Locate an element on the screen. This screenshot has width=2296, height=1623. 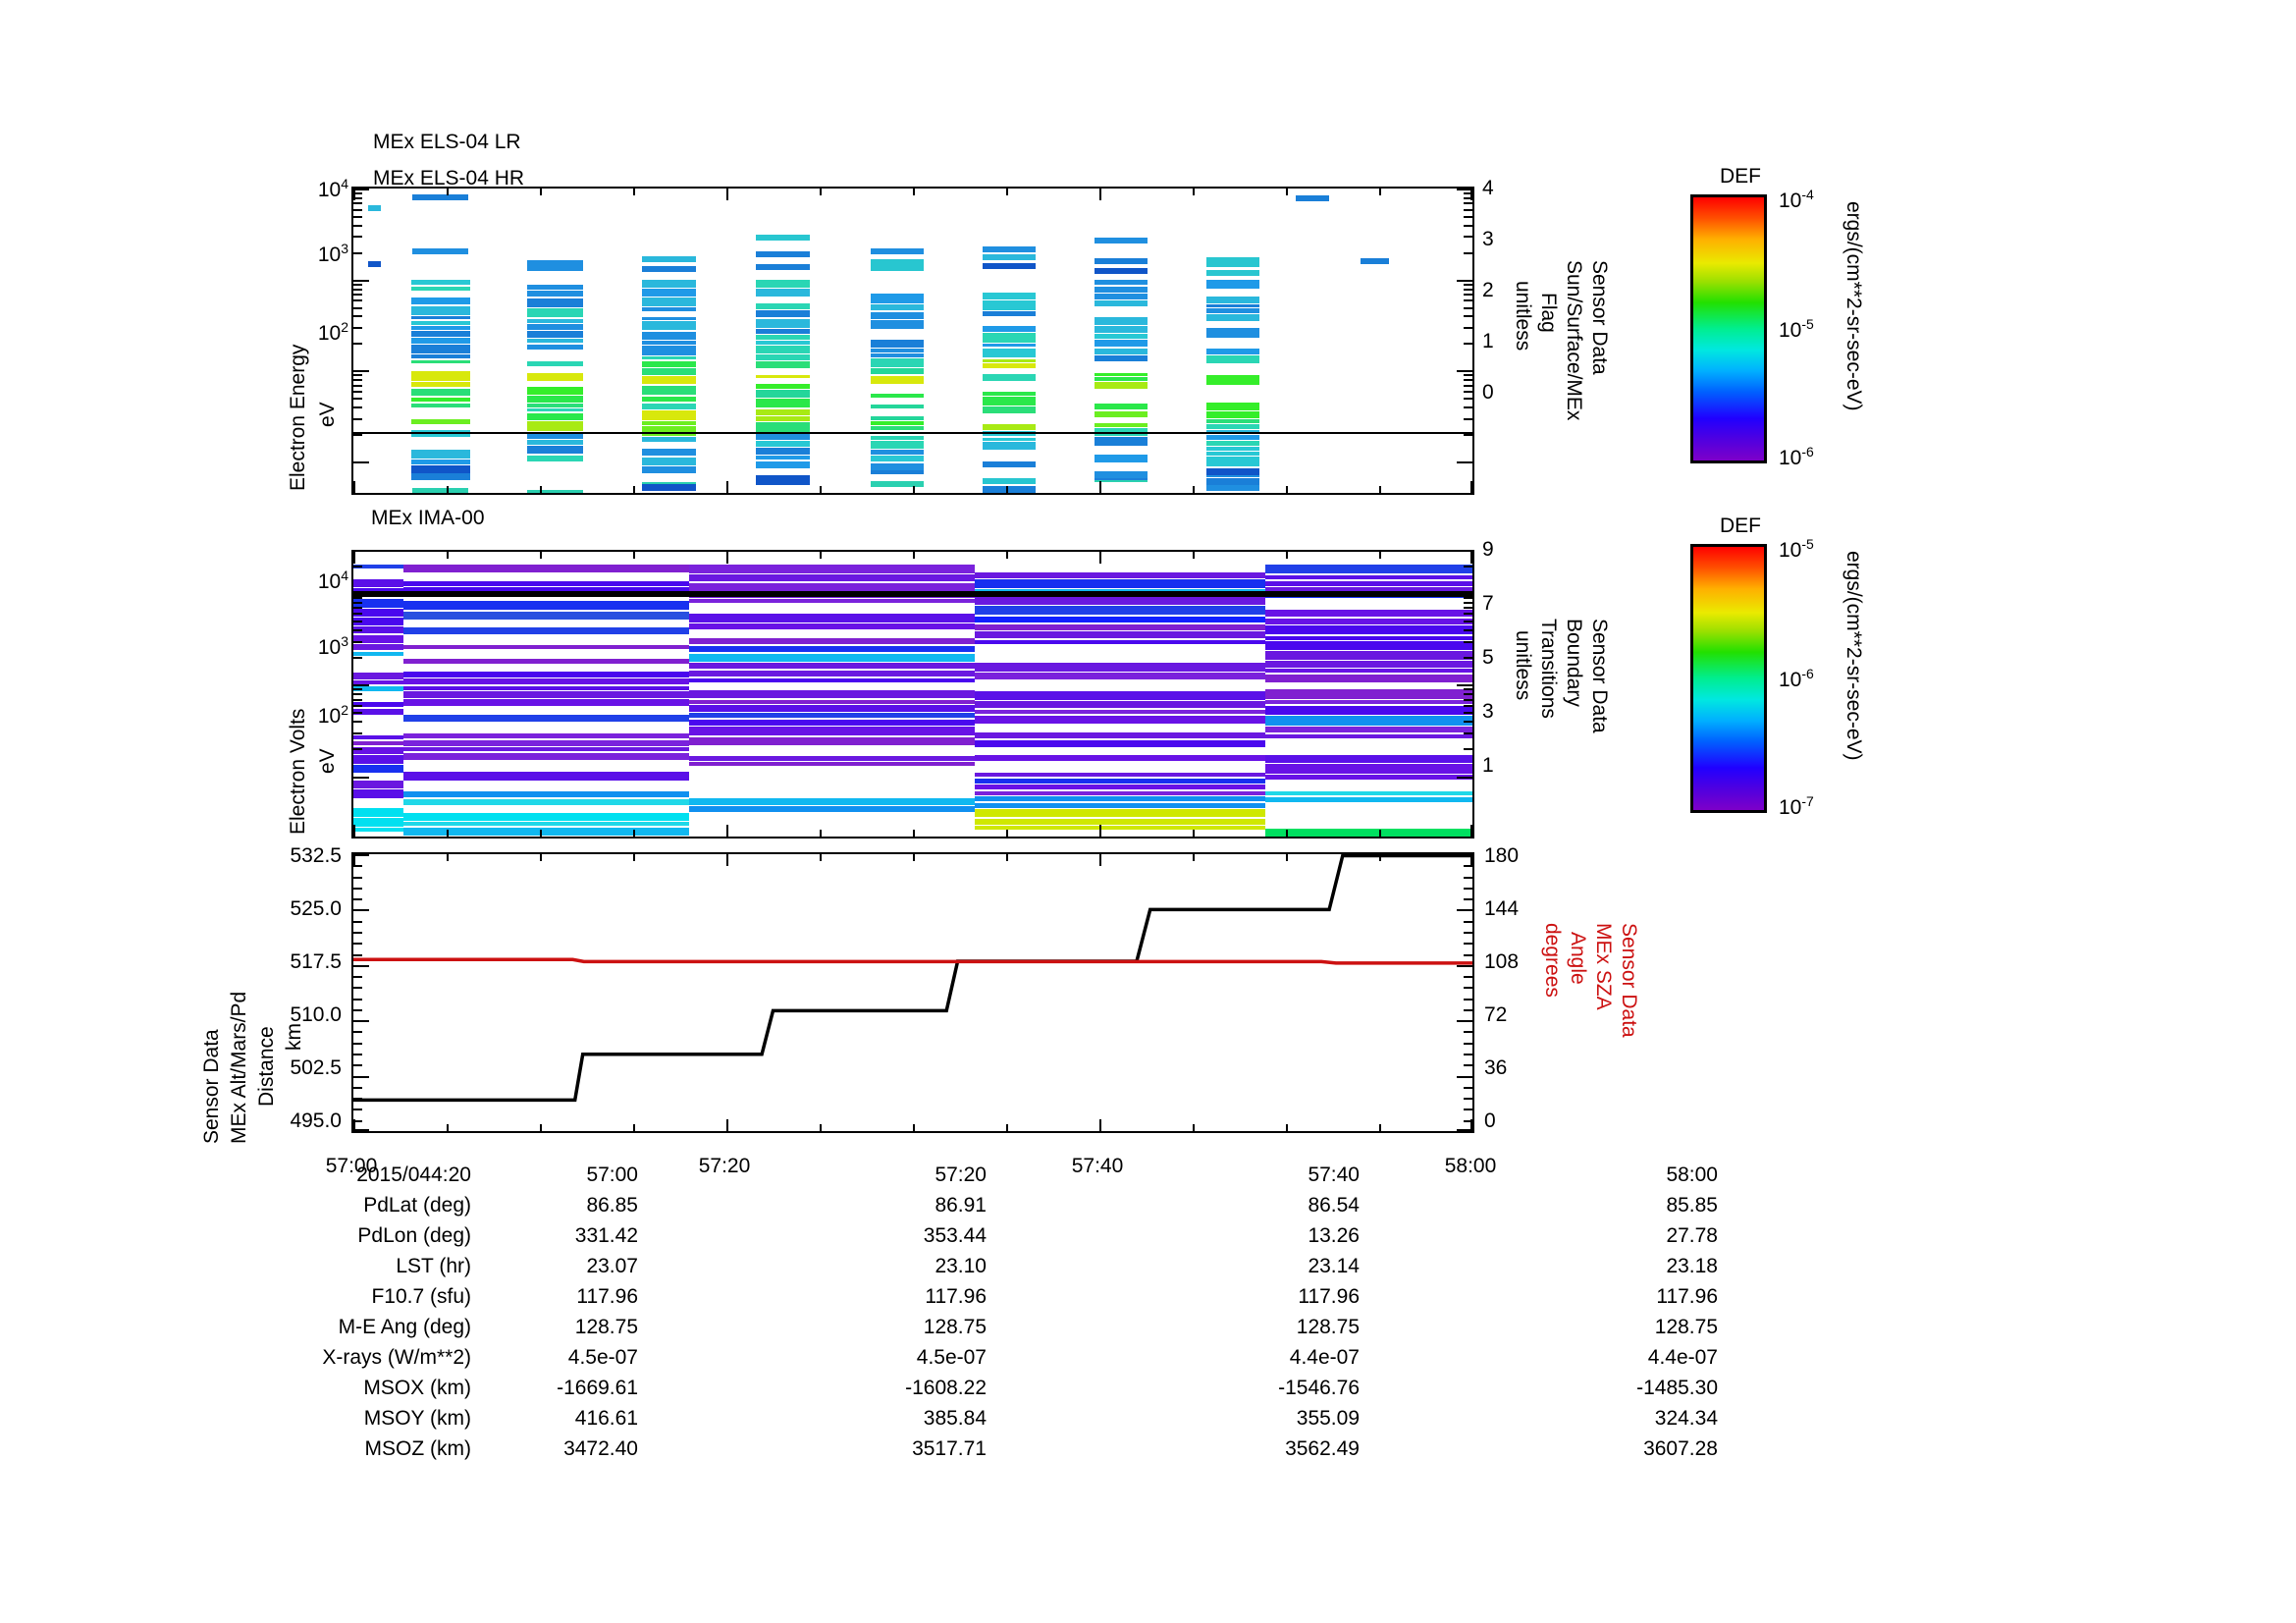
middle-yright-tick-3: 3 is located at coordinates (1488, 711).